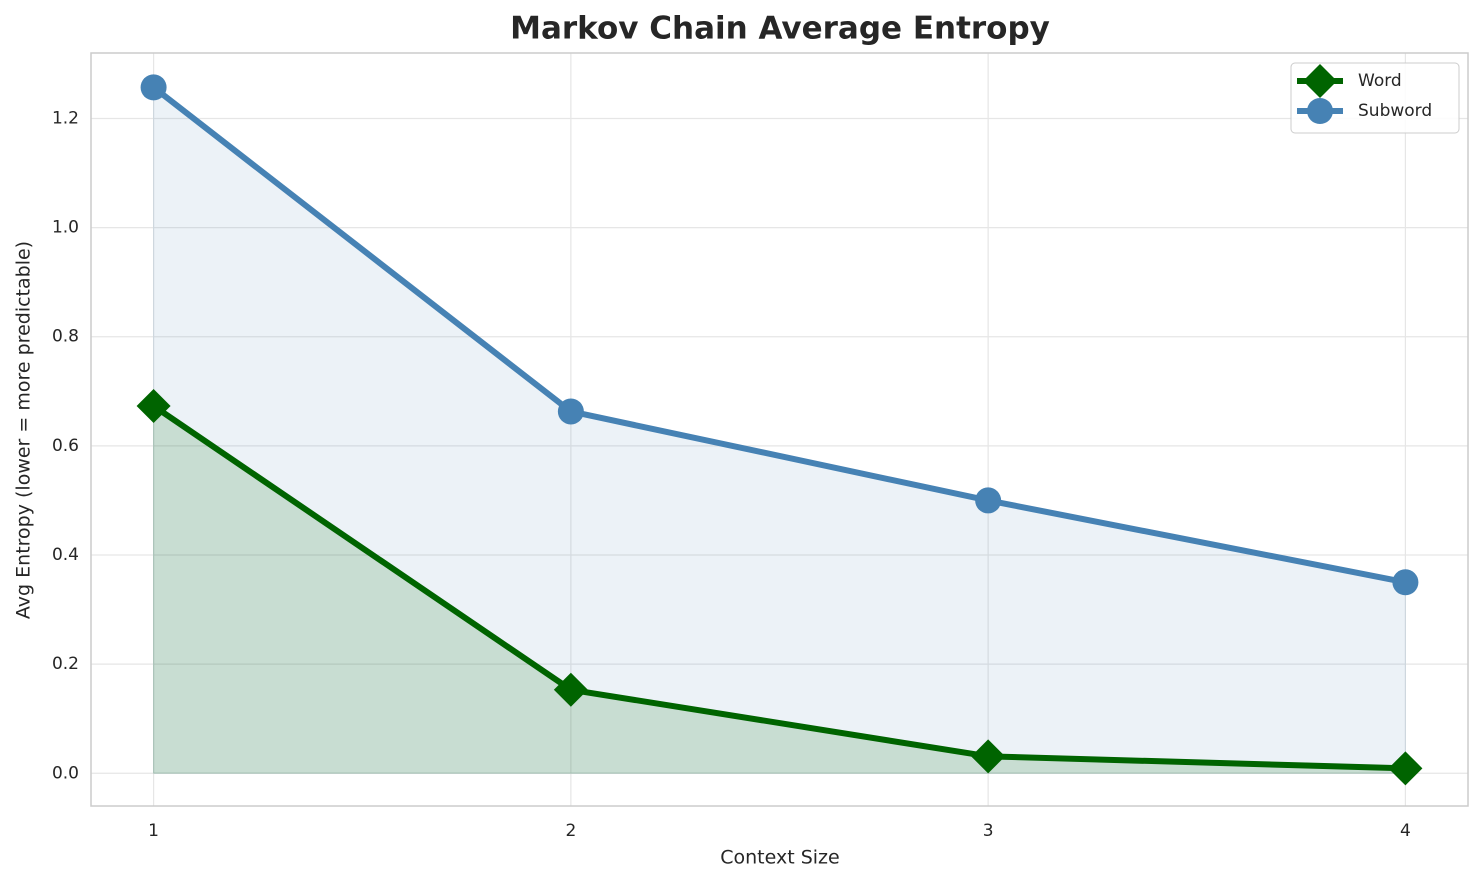  I want to click on legend-label: Subword, so click(1395, 111).